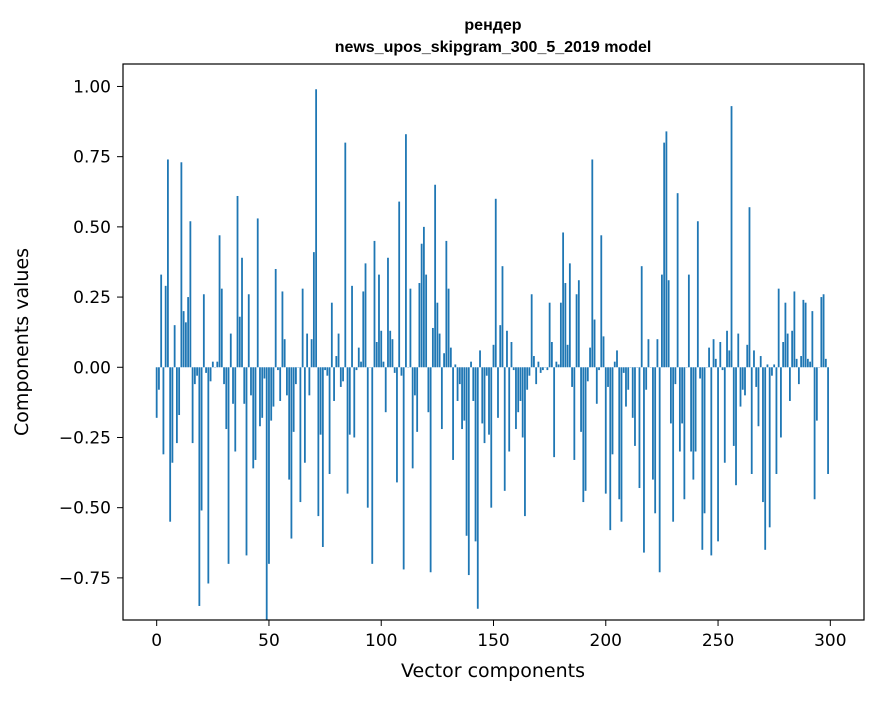 Image resolution: width=880 pixels, height=701 pixels. What do you see at coordinates (493, 47) in the screenshot?
I see `chart-title-line-2: news_upos_skipgram_300_5_2019 model` at bounding box center [493, 47].